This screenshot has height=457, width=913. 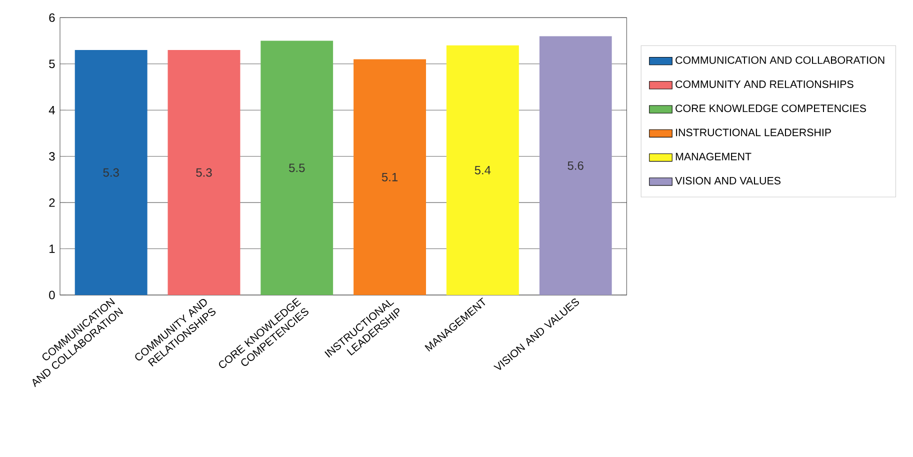 What do you see at coordinates (482, 170) in the screenshot?
I see `data-label: 5.4` at bounding box center [482, 170].